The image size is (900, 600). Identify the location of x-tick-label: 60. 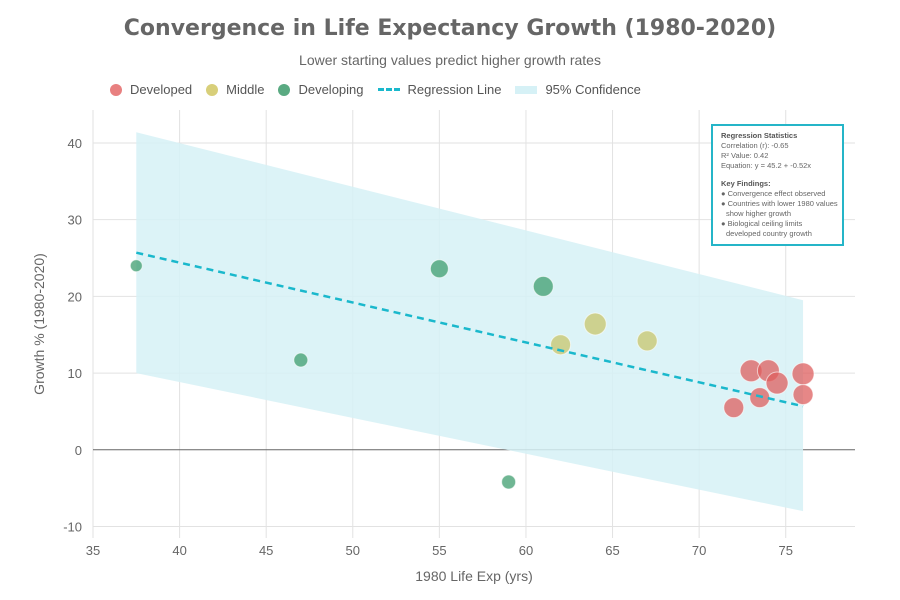
(526, 550).